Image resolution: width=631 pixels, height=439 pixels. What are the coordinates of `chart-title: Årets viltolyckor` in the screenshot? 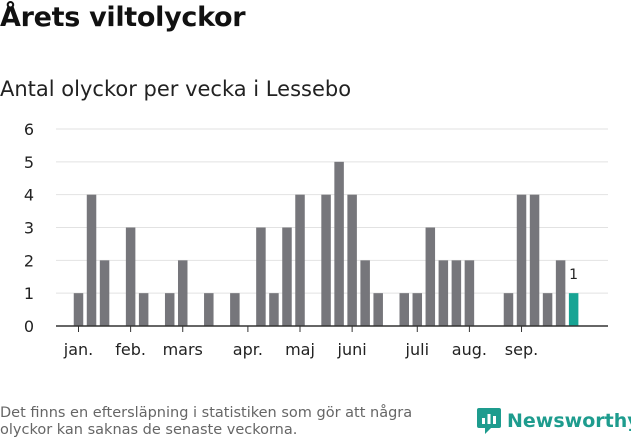 It's located at (123, 17).